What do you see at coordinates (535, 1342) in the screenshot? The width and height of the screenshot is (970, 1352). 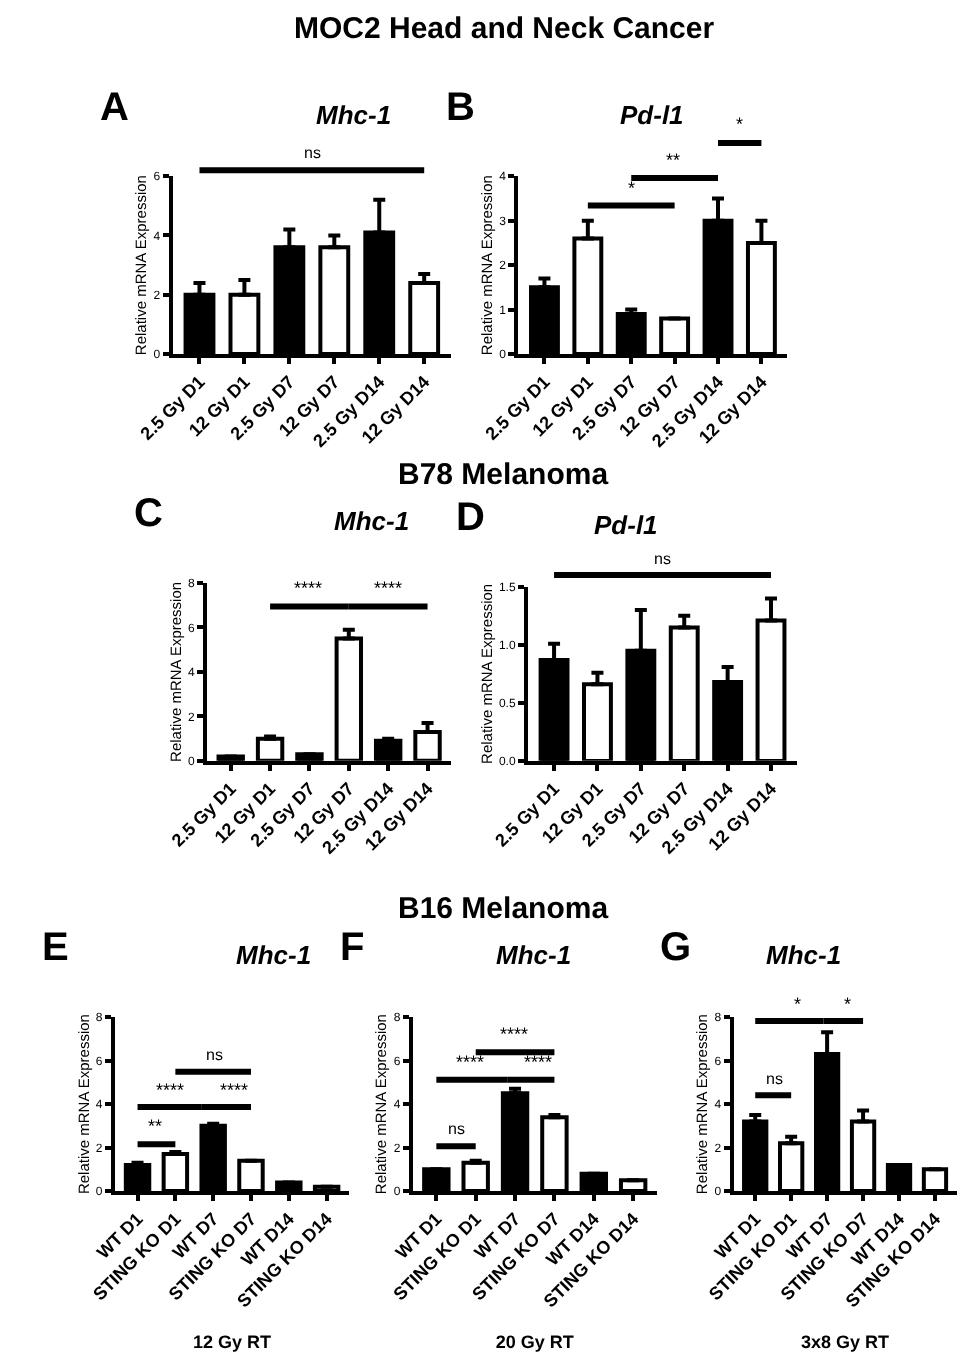 I see `x-axis-title: 20 Gy RT` at bounding box center [535, 1342].